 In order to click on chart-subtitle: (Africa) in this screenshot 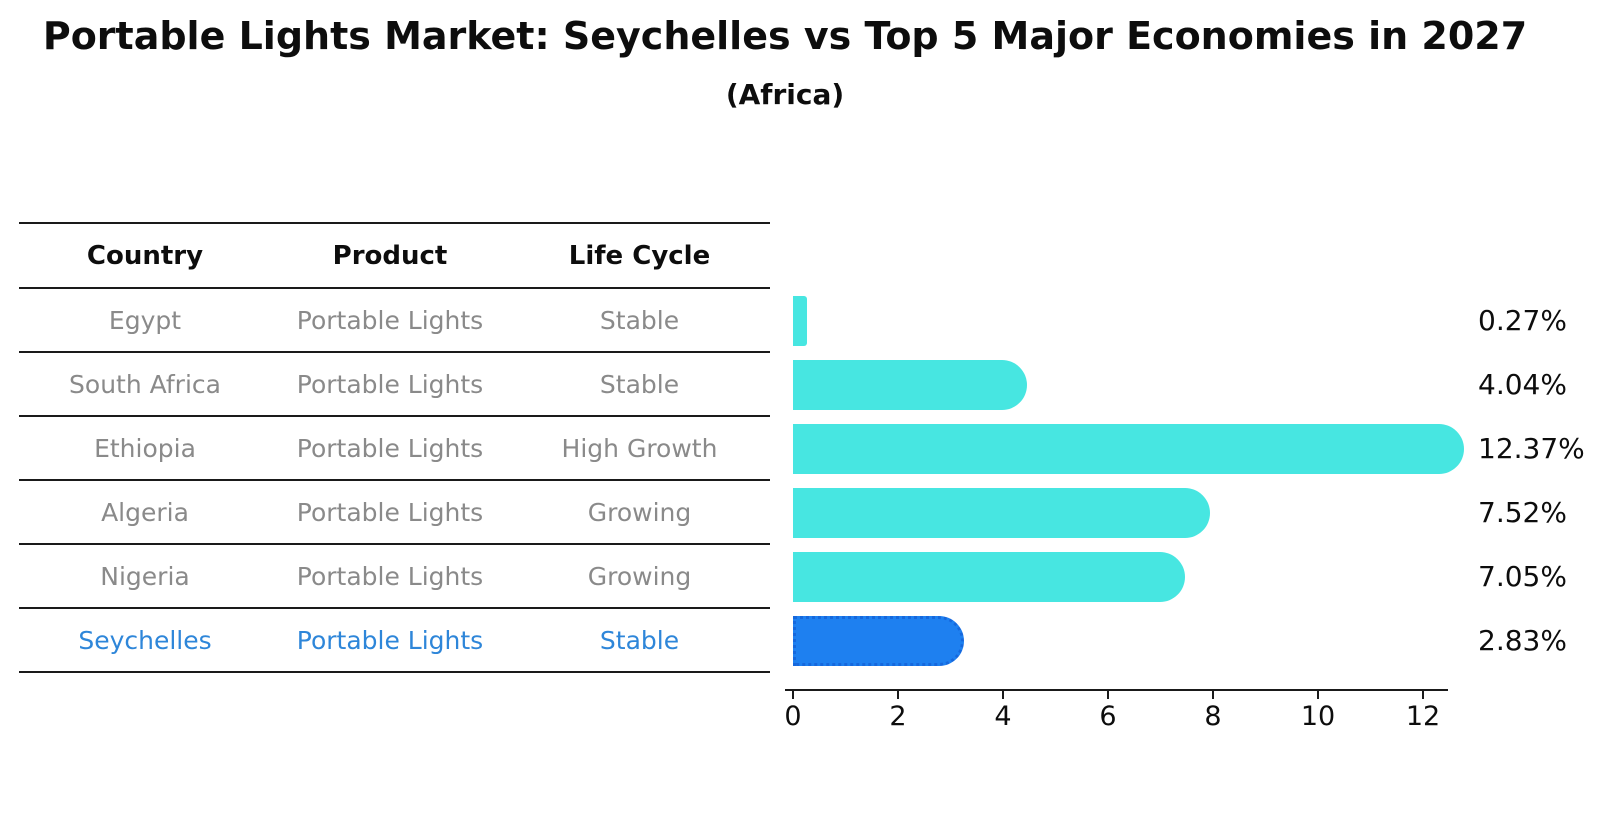, I will do `click(785, 94)`.